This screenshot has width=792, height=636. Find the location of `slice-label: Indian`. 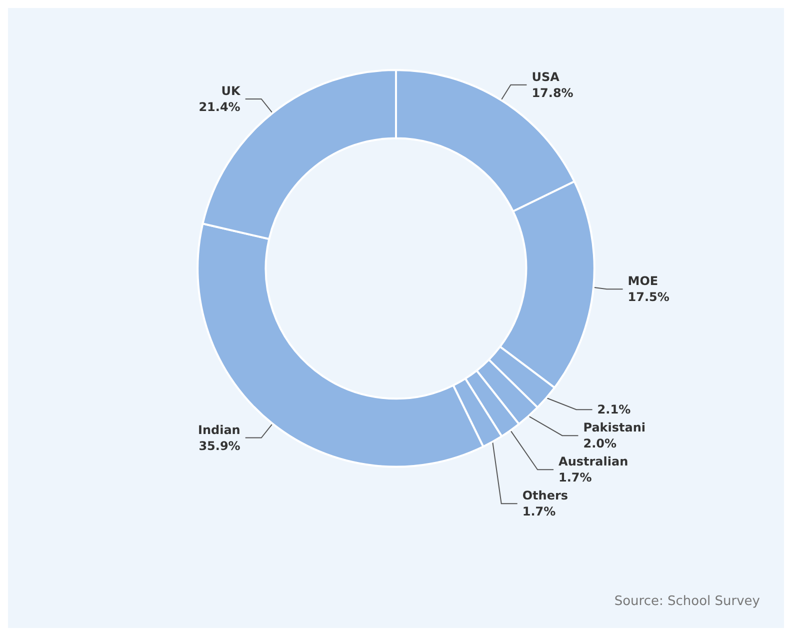

slice-label: Indian is located at coordinates (219, 429).